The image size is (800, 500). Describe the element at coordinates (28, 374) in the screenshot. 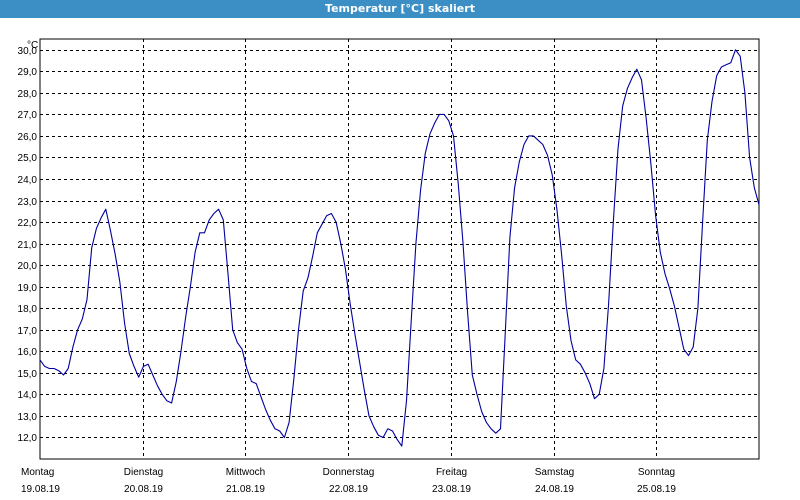

I see `y-tick-label: 15,0` at that location.